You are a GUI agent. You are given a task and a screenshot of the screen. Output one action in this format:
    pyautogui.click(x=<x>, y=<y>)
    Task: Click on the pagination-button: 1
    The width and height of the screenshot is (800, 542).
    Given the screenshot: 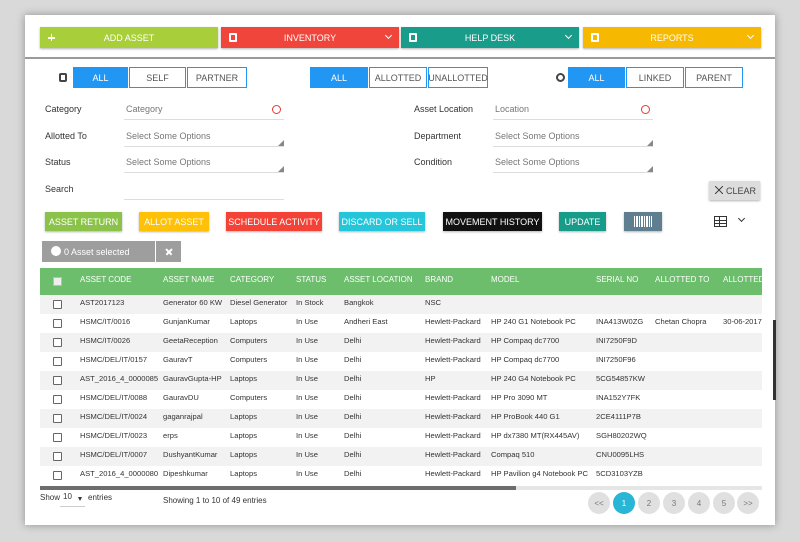 What is the action you would take?
    pyautogui.click(x=624, y=503)
    